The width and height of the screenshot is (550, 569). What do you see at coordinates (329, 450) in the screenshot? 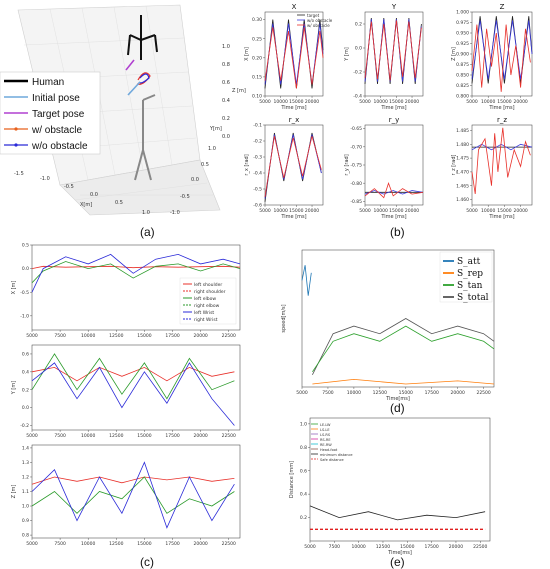
I see `svg-text: Head-foot` at bounding box center [329, 450].